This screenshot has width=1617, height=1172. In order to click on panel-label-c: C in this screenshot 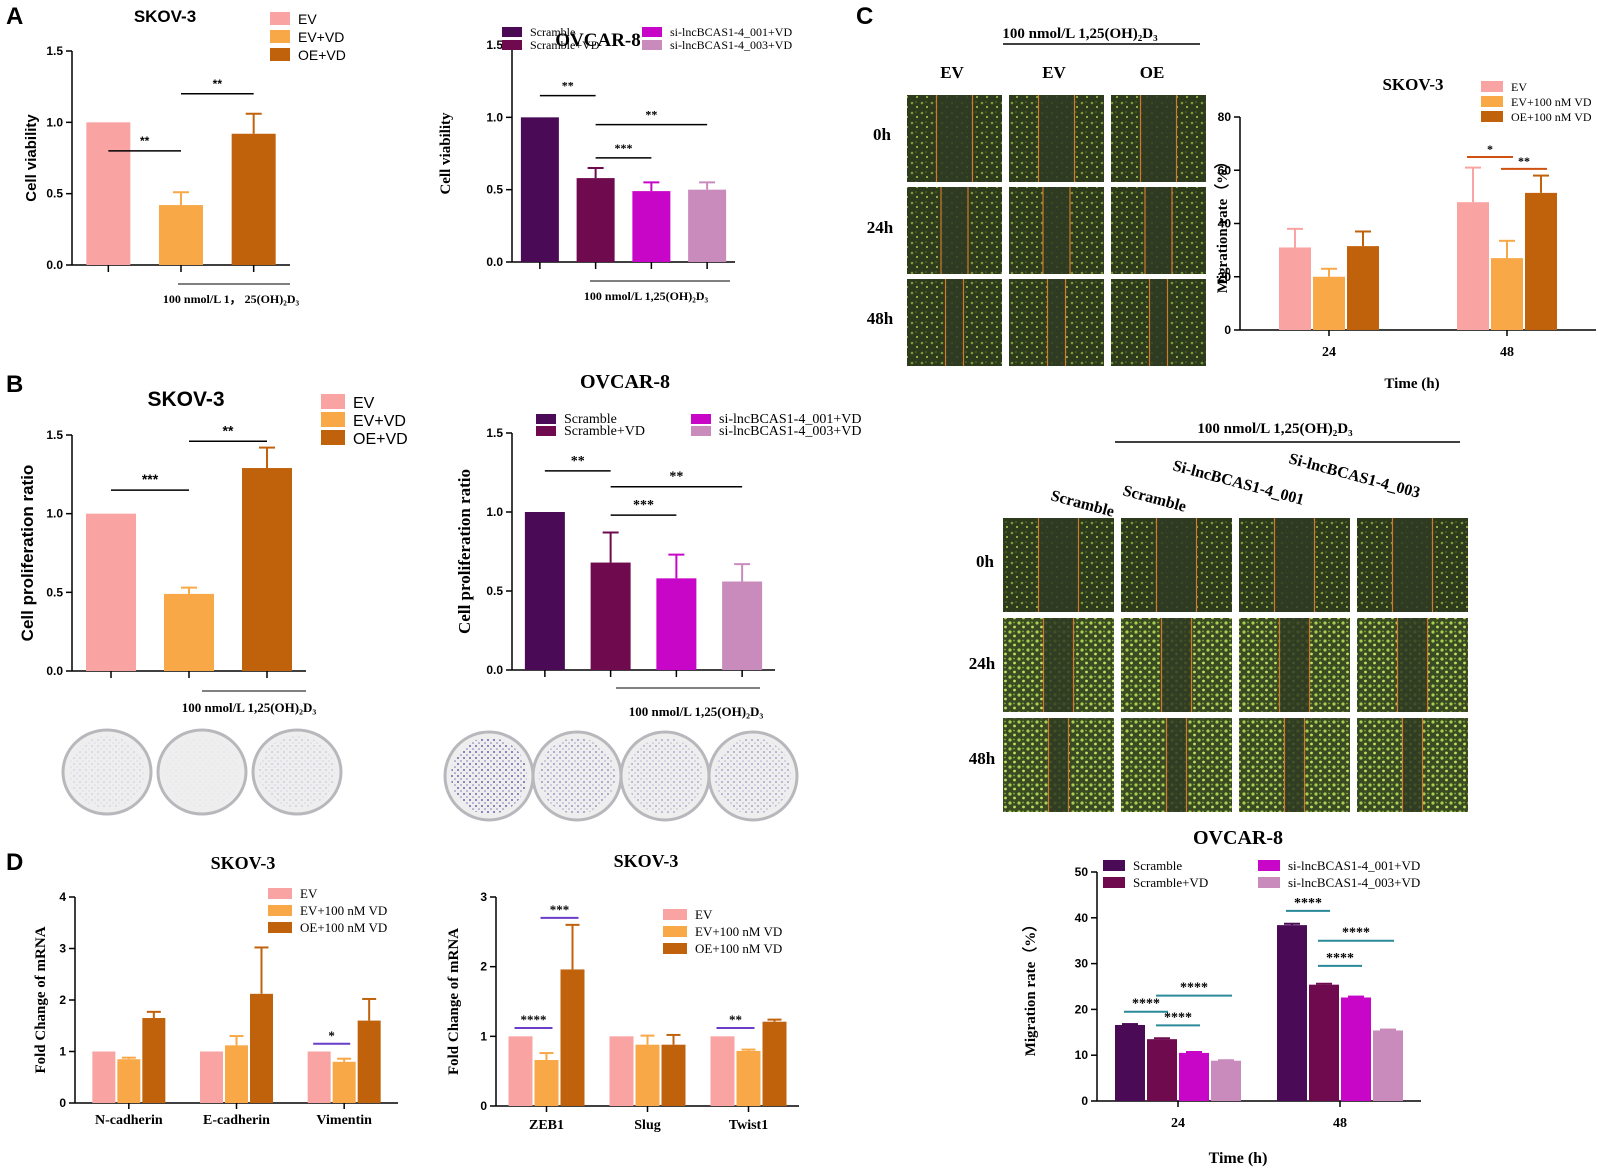, I will do `click(864, 16)`.